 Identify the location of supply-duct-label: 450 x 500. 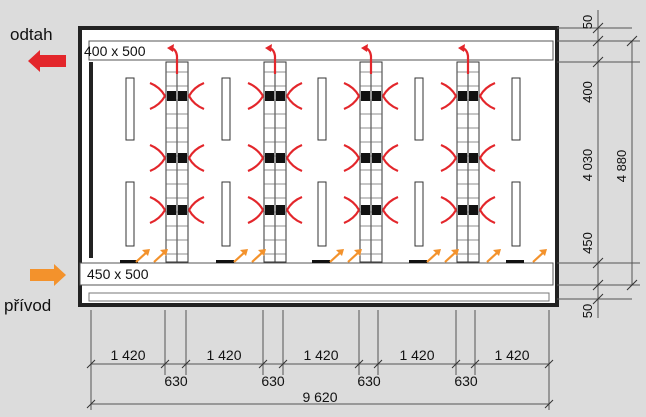
(118, 274).